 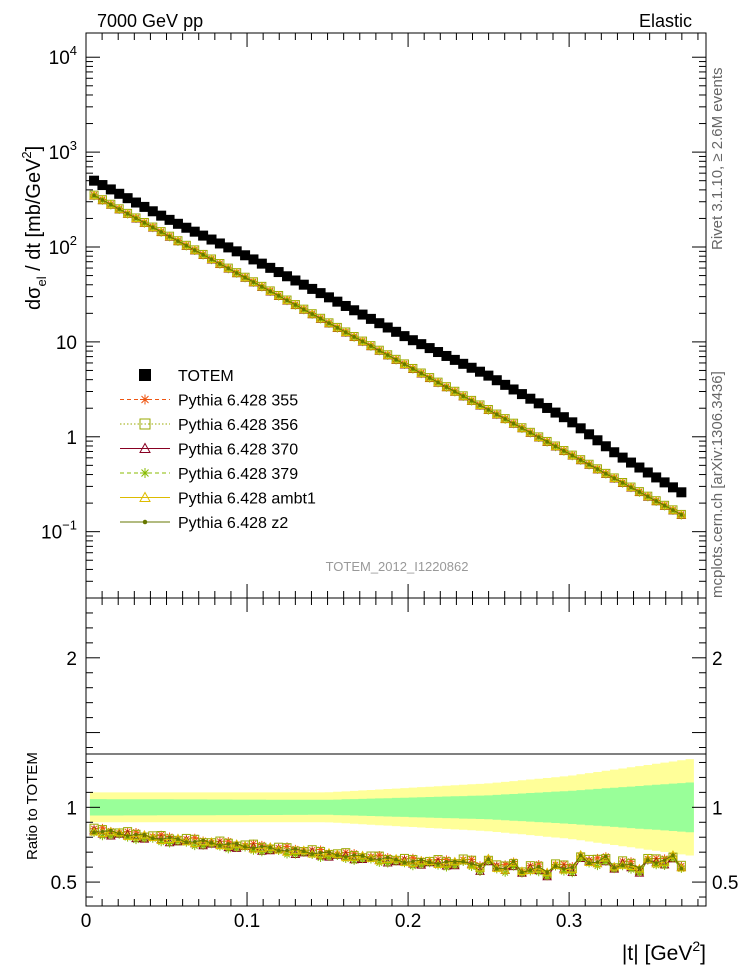 What do you see at coordinates (247, 921) in the screenshot?
I see `x-tick-label: 0.1` at bounding box center [247, 921].